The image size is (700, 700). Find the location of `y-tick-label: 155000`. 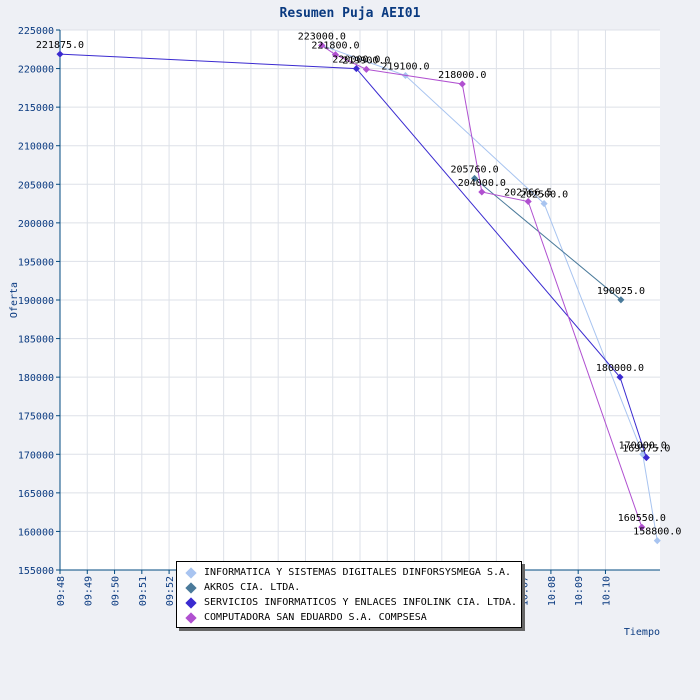

y-tick-label: 155000 is located at coordinates (36, 571).